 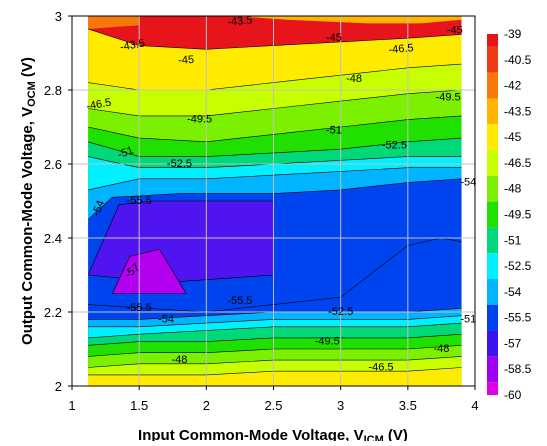 I want to click on x-tick-label: 2.5, so click(x=273, y=405).